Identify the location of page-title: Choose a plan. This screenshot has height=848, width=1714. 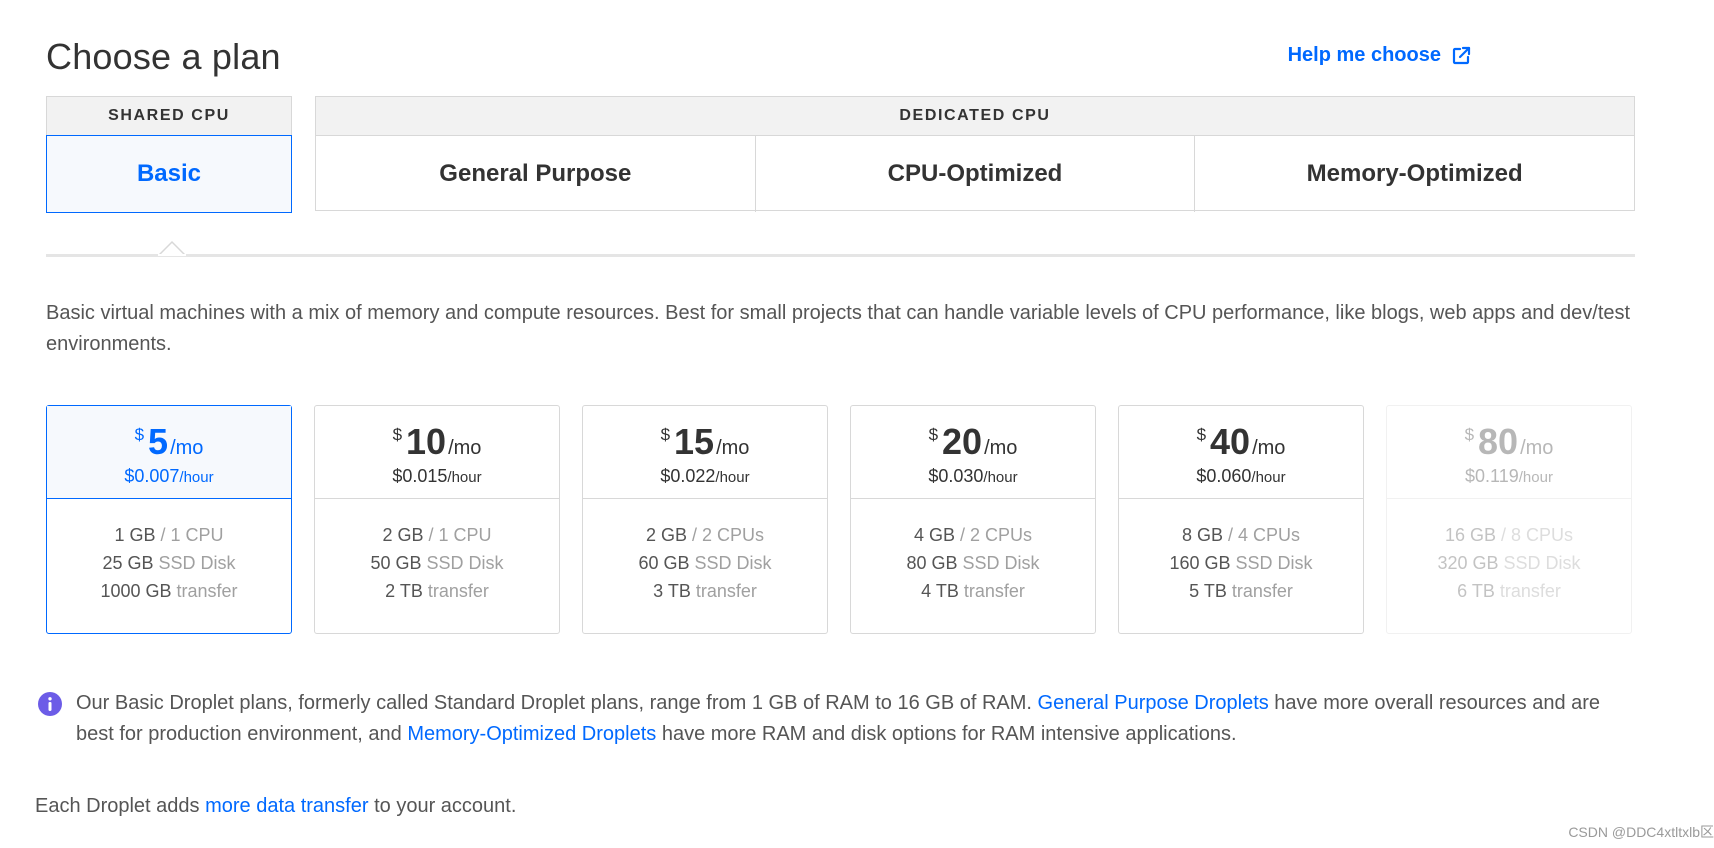
(163, 56).